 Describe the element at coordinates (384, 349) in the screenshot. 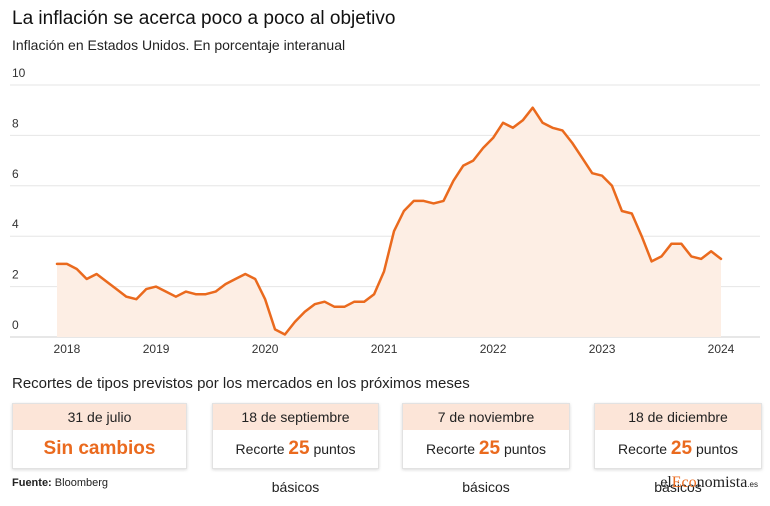

I see `x-tick-label: 2021` at that location.